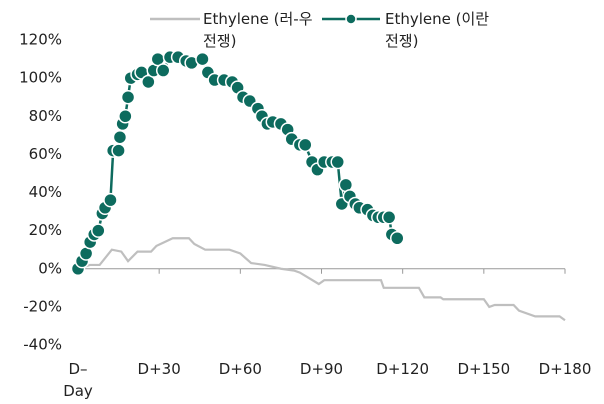 This screenshot has height=404, width=604. Describe the element at coordinates (45, 230) in the screenshot. I see `y-tick-label: 20%` at that location.